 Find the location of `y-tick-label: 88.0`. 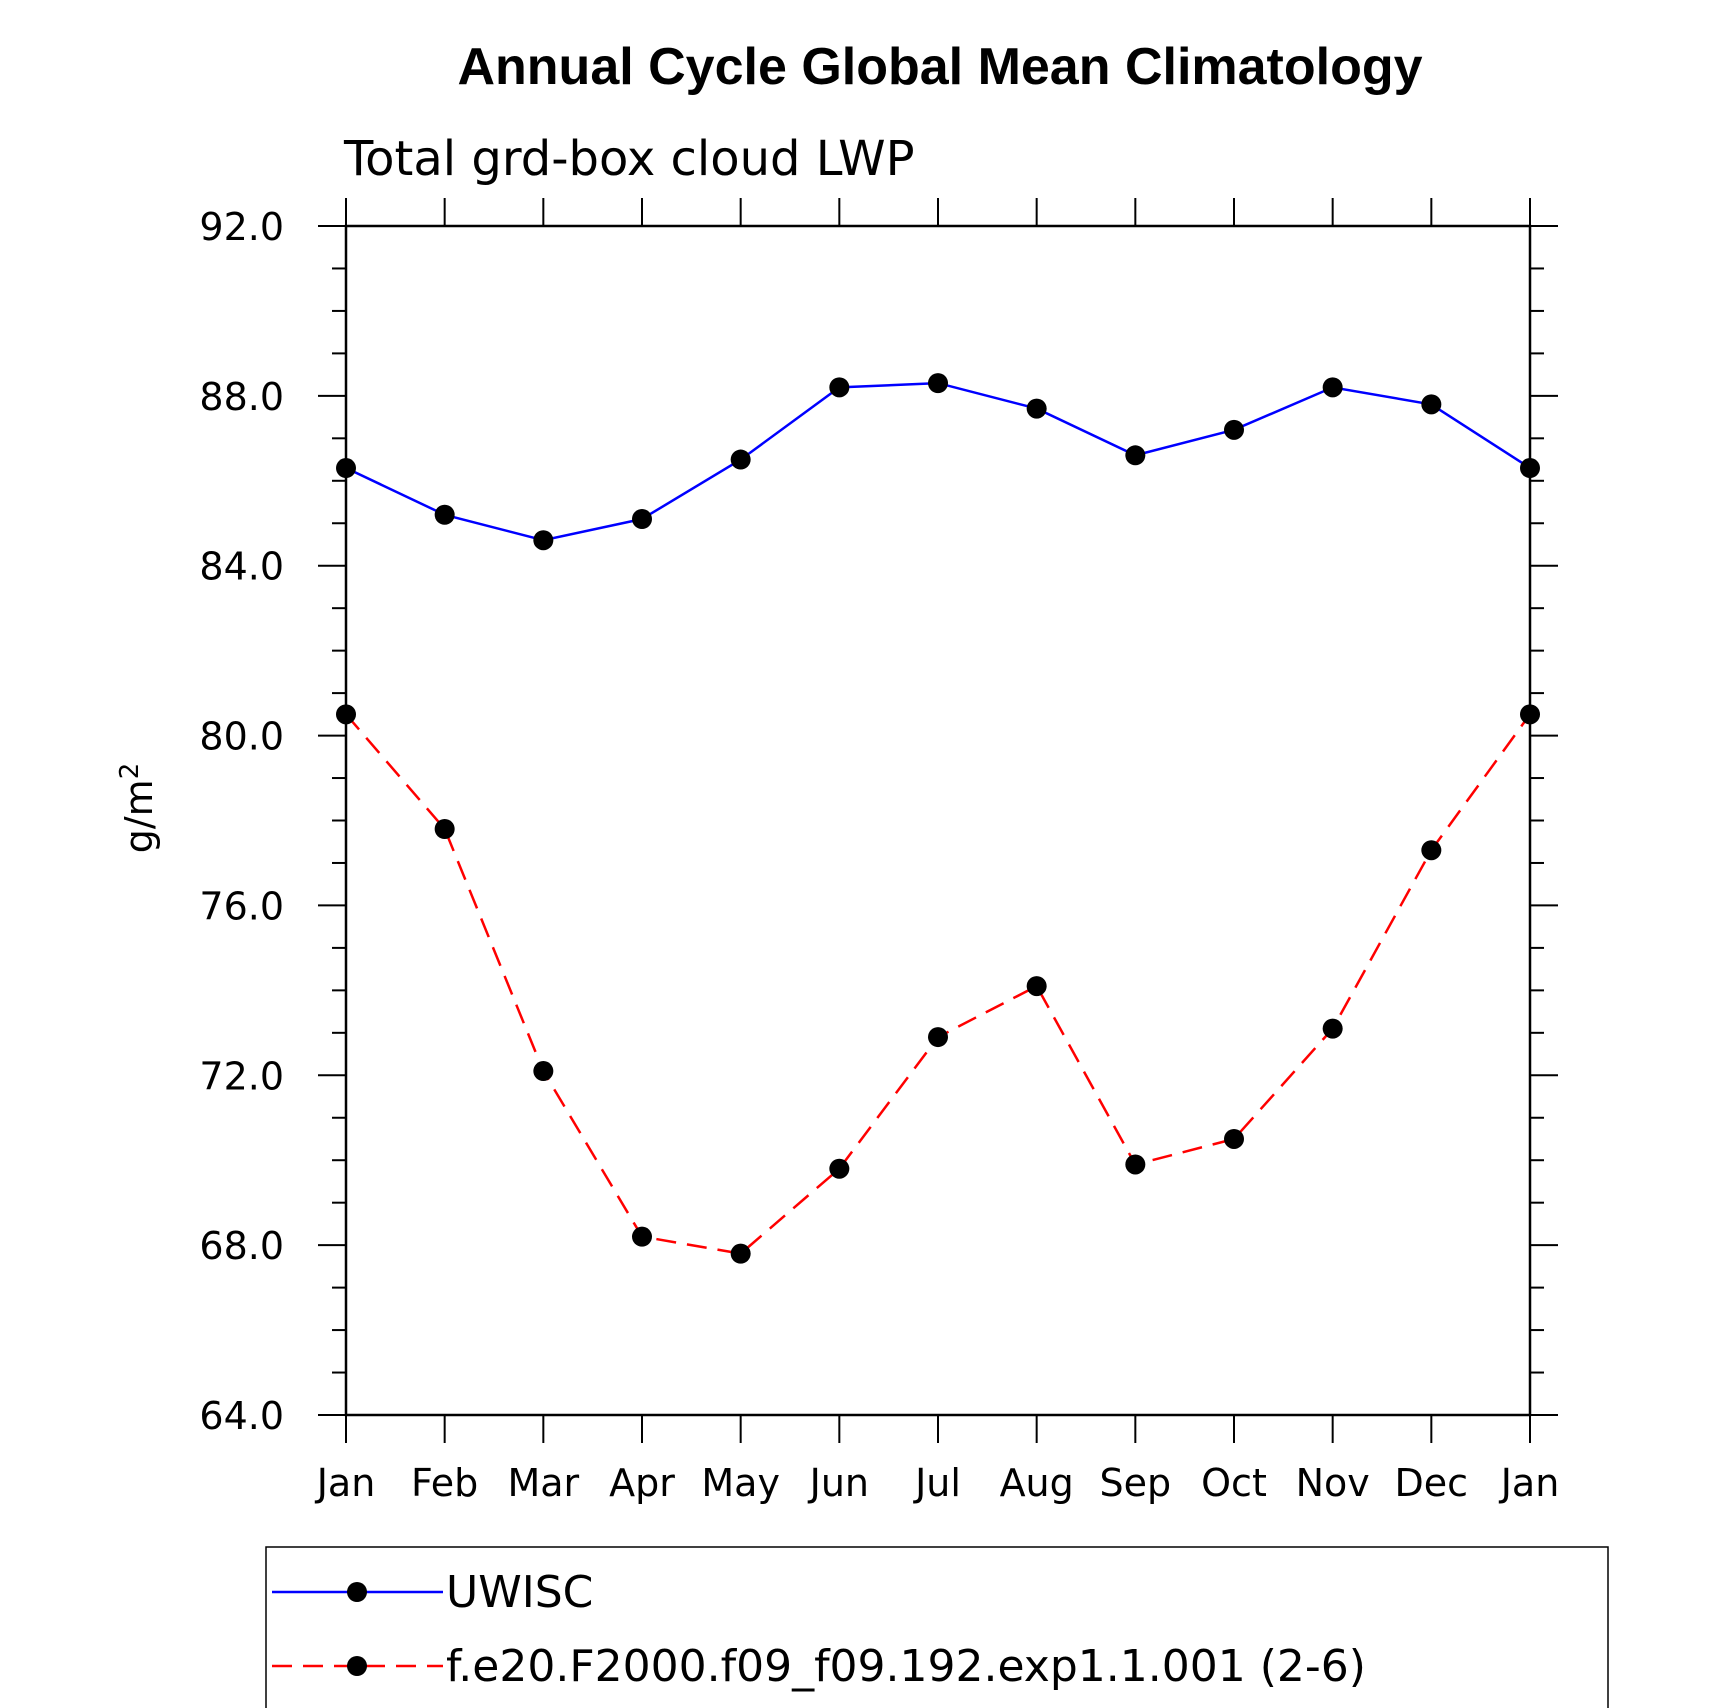

y-tick-label: 88.0 is located at coordinates (241, 397).